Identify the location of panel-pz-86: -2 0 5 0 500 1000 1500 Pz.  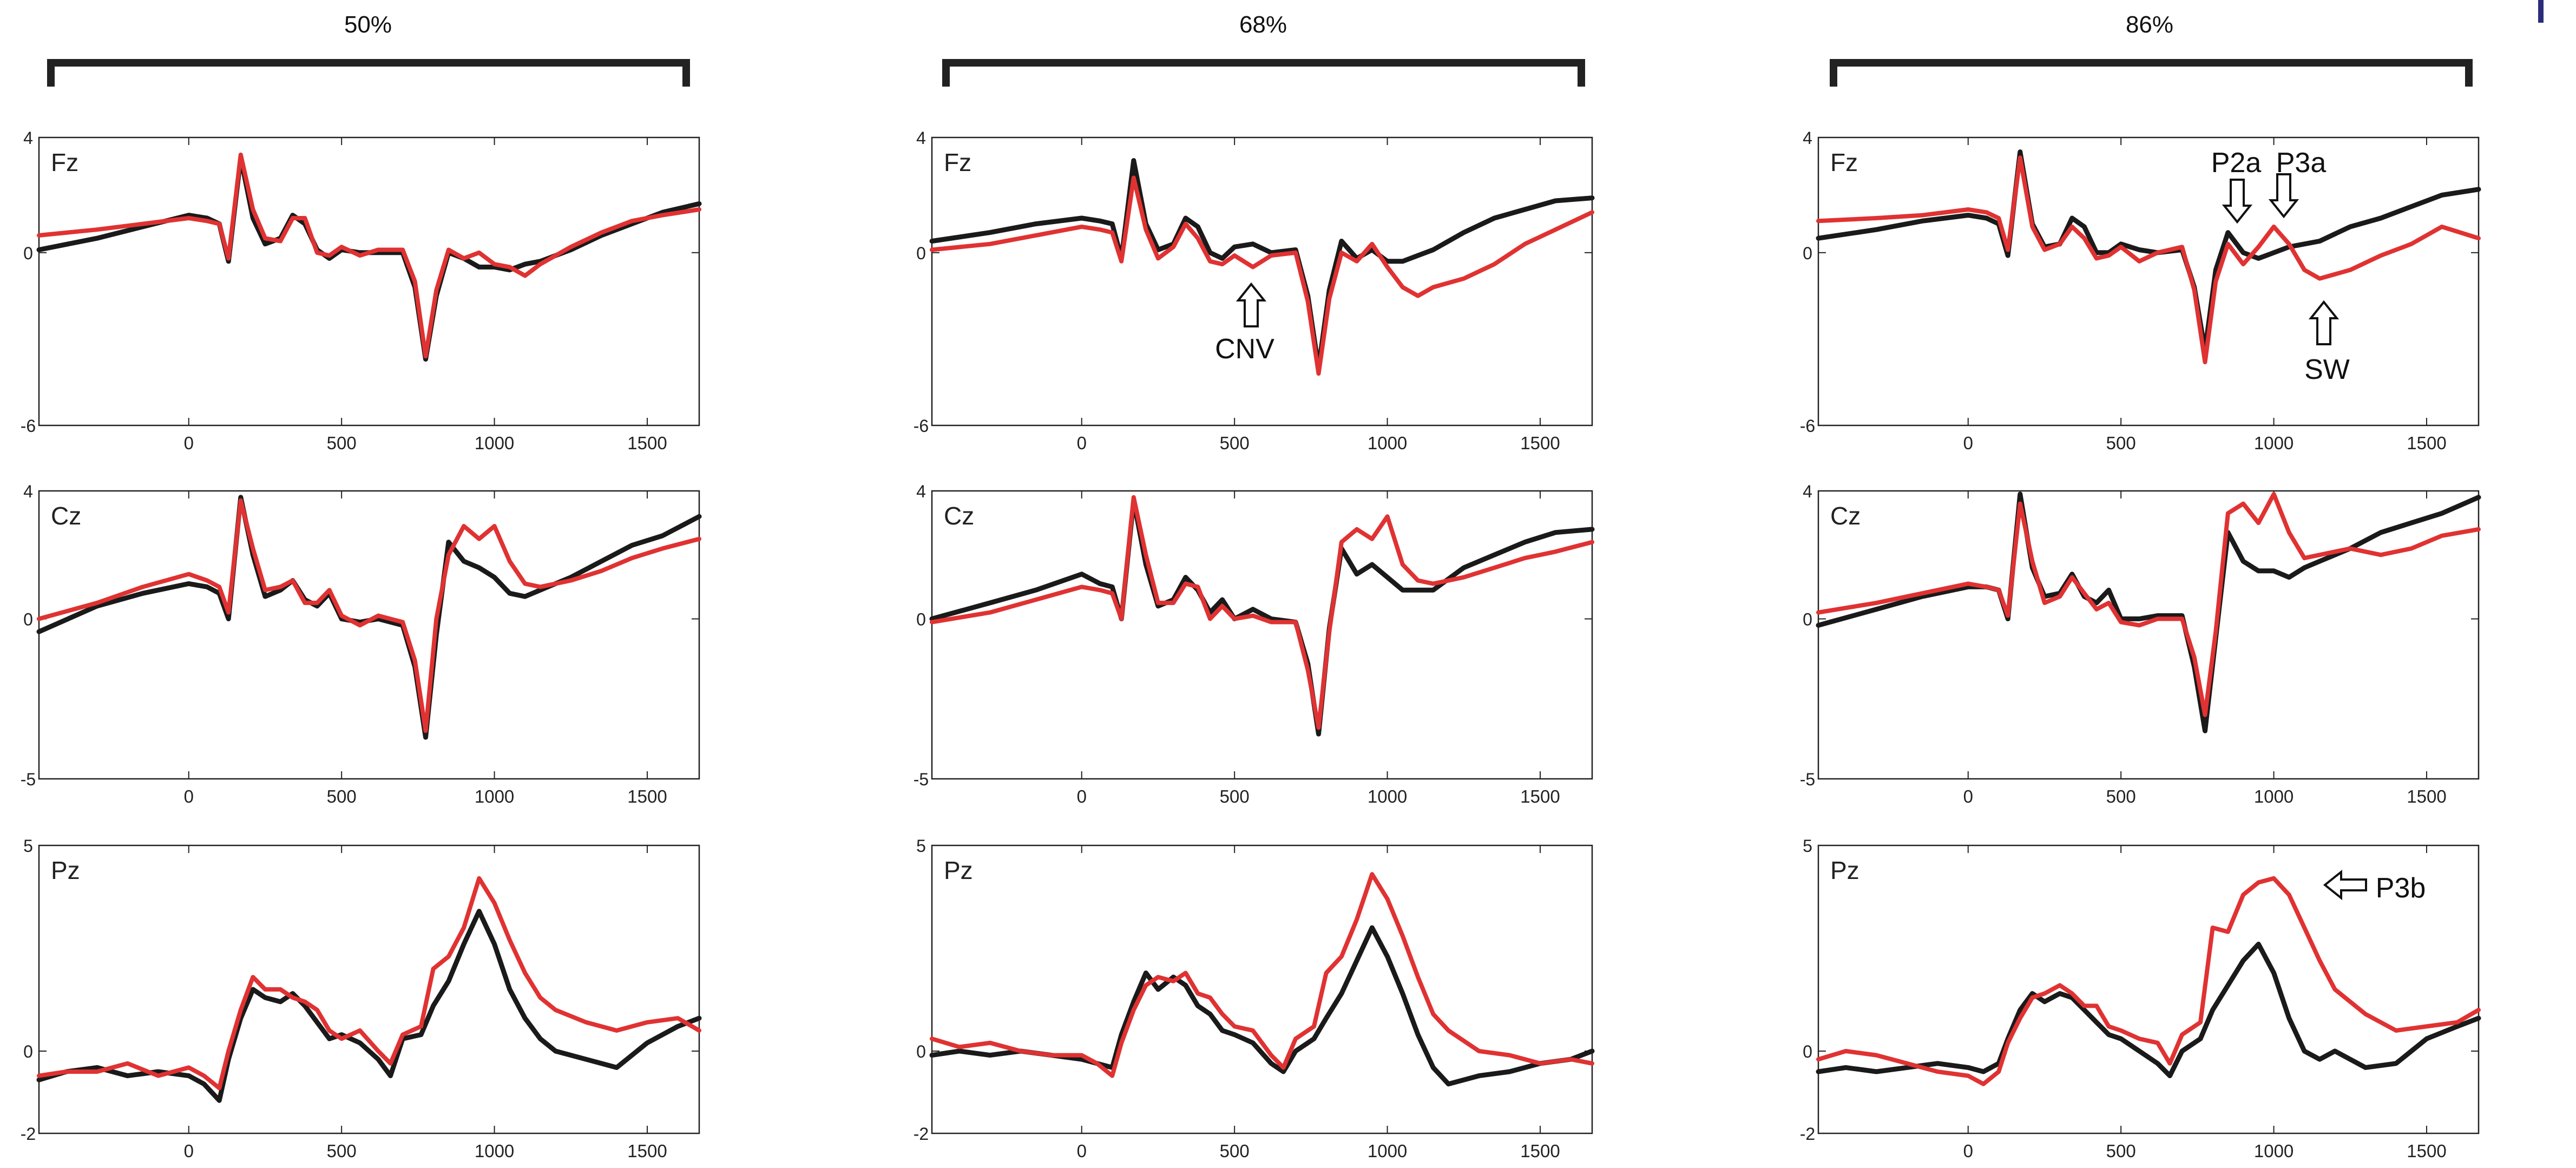
(2140, 998).